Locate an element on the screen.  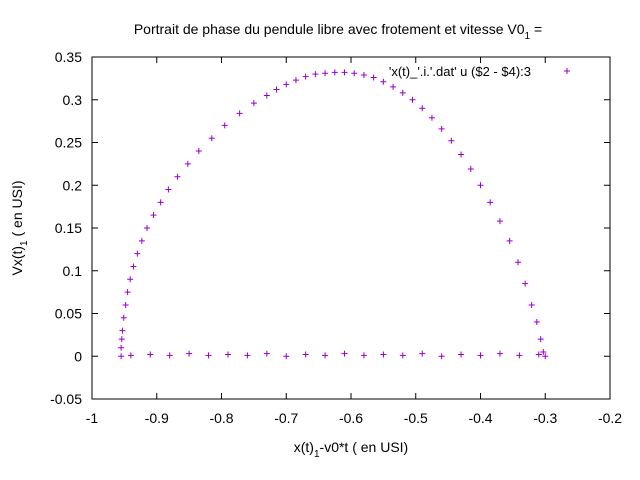
y-axis-label: Vx(t)1 ( en USI) is located at coordinates (19, 227).